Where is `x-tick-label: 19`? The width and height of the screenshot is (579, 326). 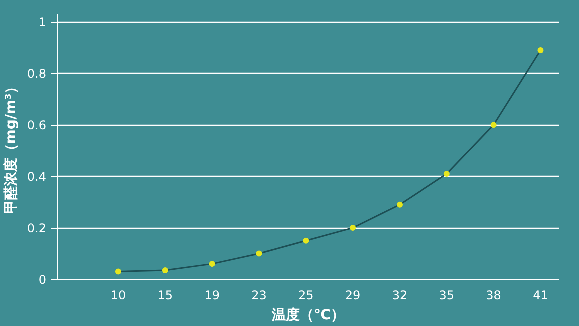
x-tick-label: 19 is located at coordinates (212, 295).